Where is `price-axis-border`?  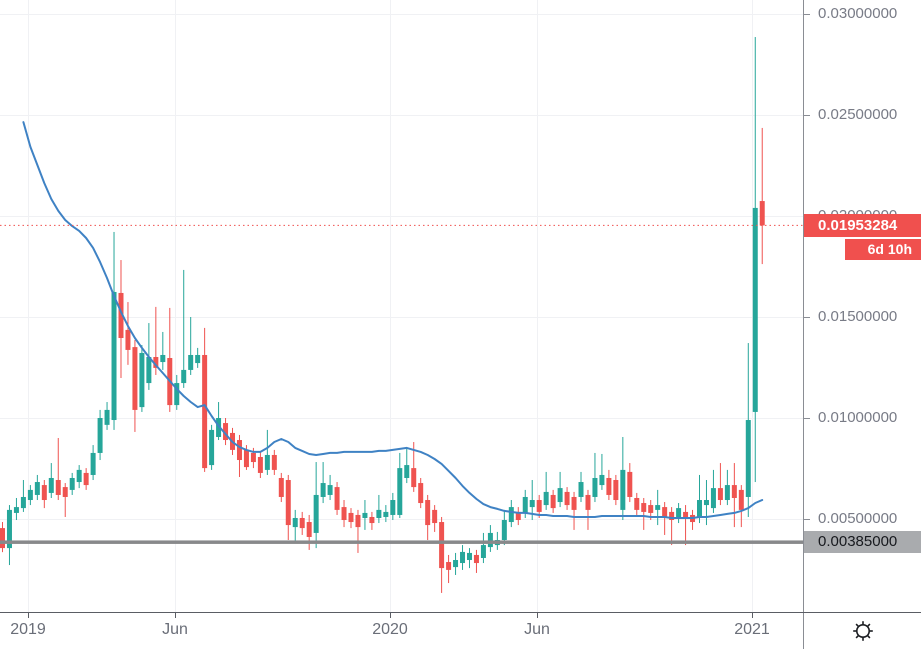 price-axis-border is located at coordinates (803, 324).